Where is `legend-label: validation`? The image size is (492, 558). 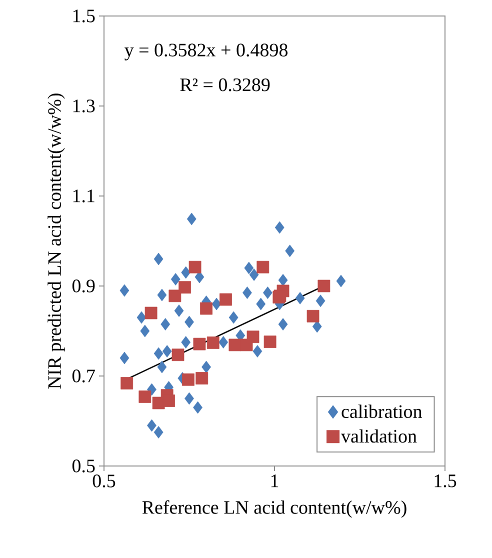
legend-label: validation is located at coordinates (379, 436).